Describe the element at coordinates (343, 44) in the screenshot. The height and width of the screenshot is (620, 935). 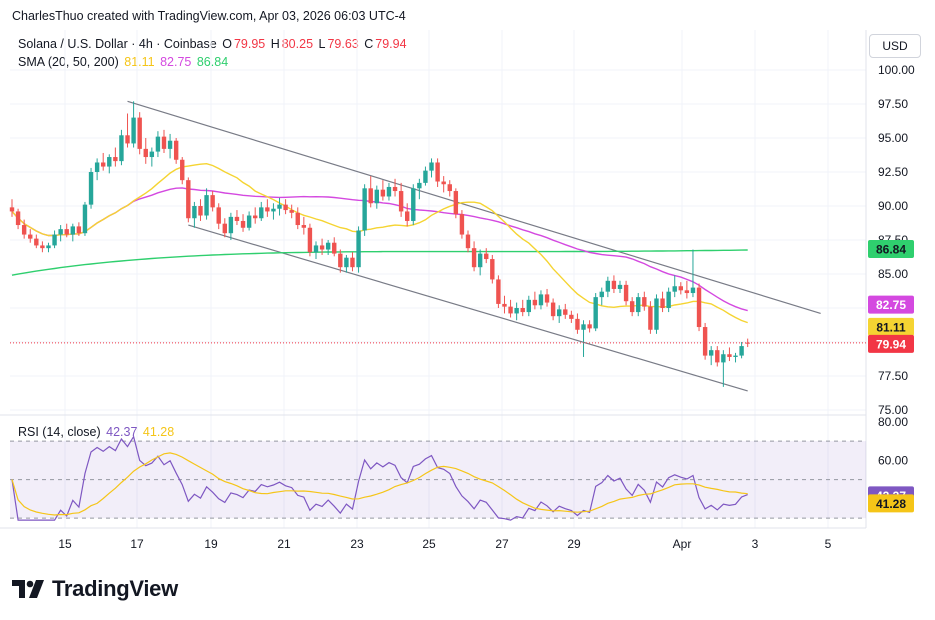
I see `low-value: 79.63` at that location.